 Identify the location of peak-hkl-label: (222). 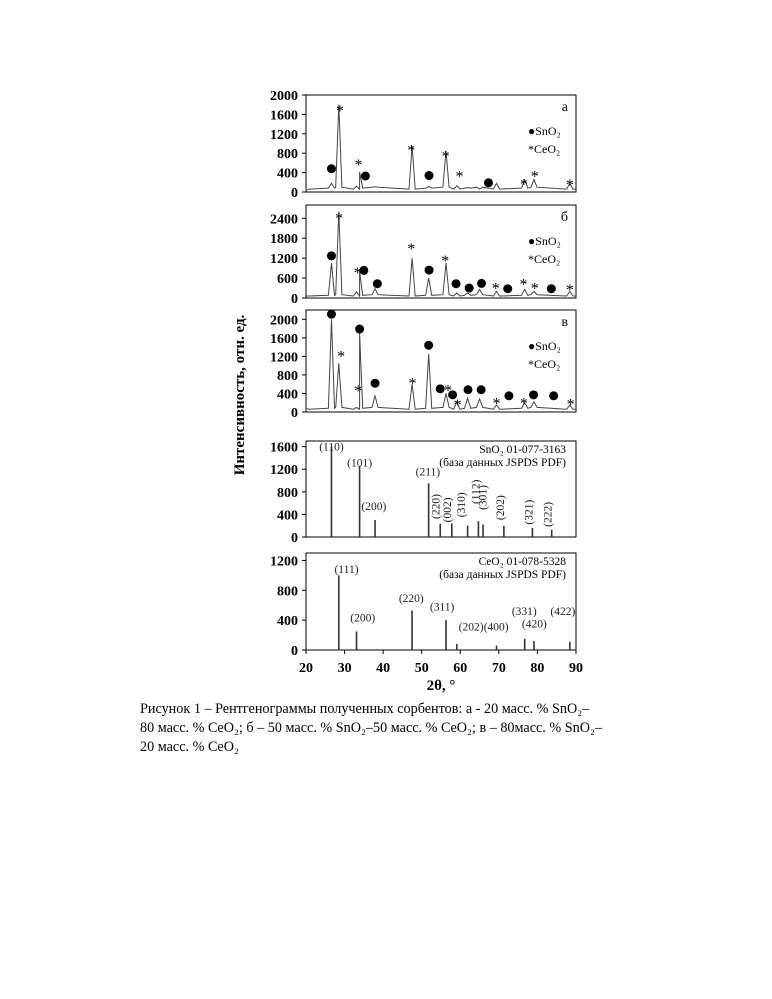
(549, 514).